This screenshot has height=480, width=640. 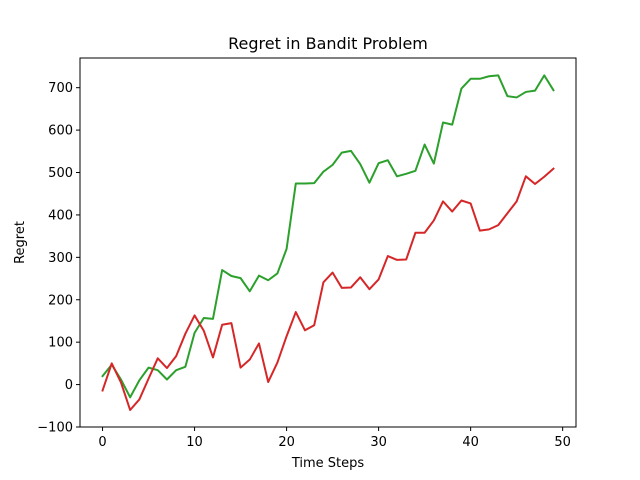 I want to click on y-tick-label: 600, so click(x=60, y=131).